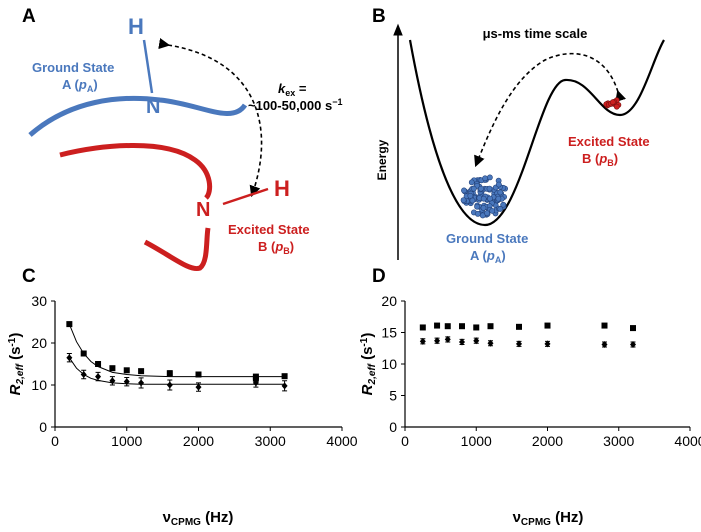  Describe the element at coordinates (379, 276) in the screenshot. I see `panel-label: D` at that location.